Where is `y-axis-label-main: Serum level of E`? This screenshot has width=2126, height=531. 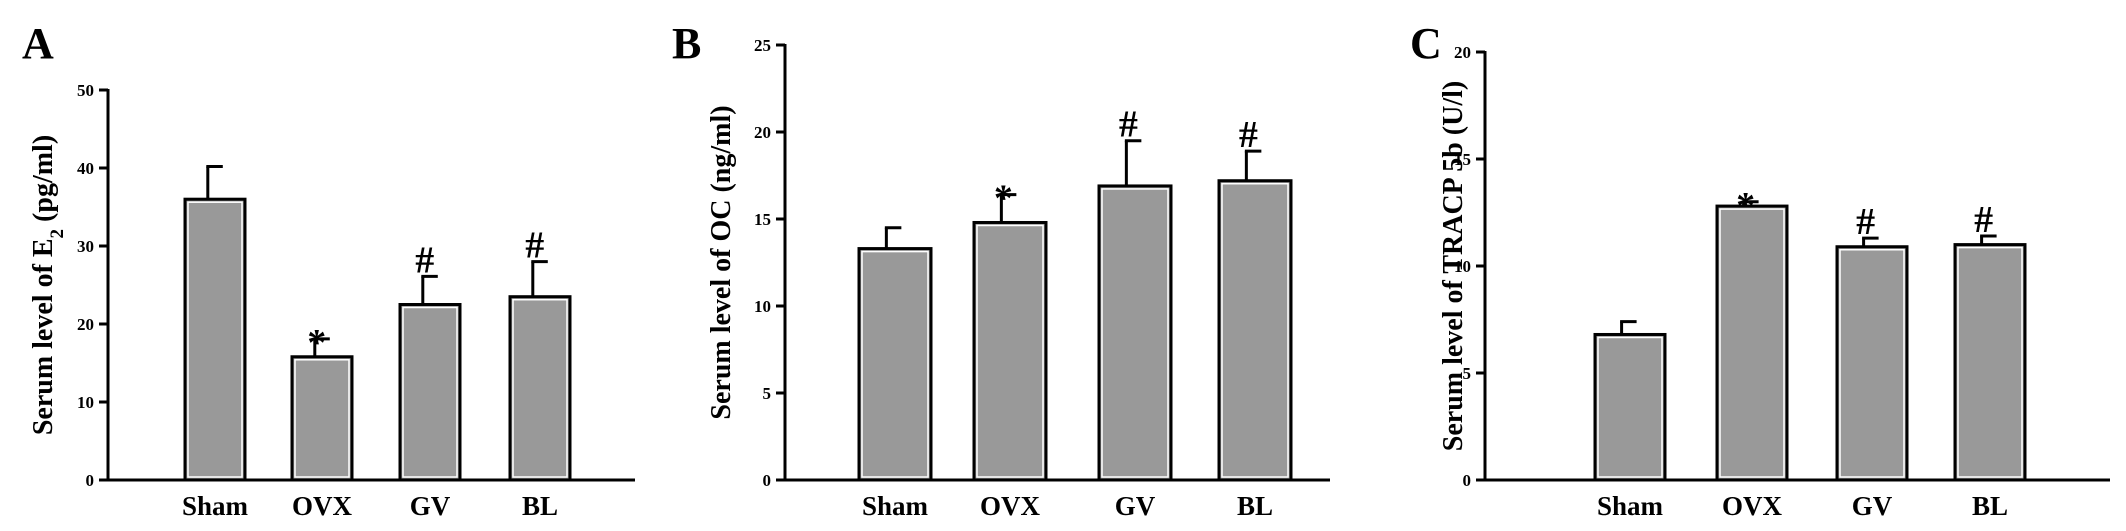 y-axis-label-main: Serum level of E is located at coordinates (43, 336).